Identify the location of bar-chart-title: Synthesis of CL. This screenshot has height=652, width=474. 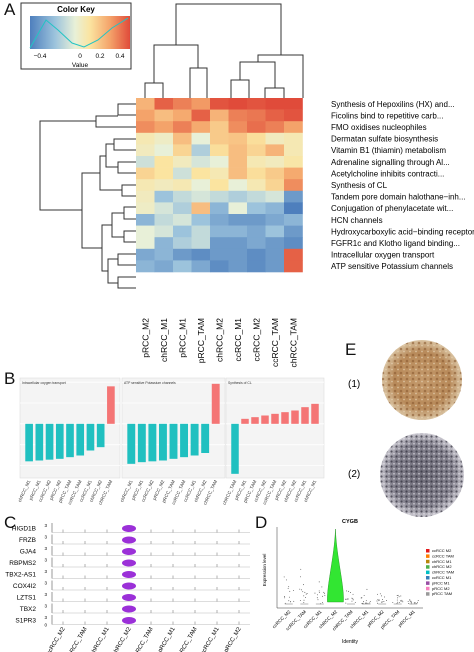
(240, 383).